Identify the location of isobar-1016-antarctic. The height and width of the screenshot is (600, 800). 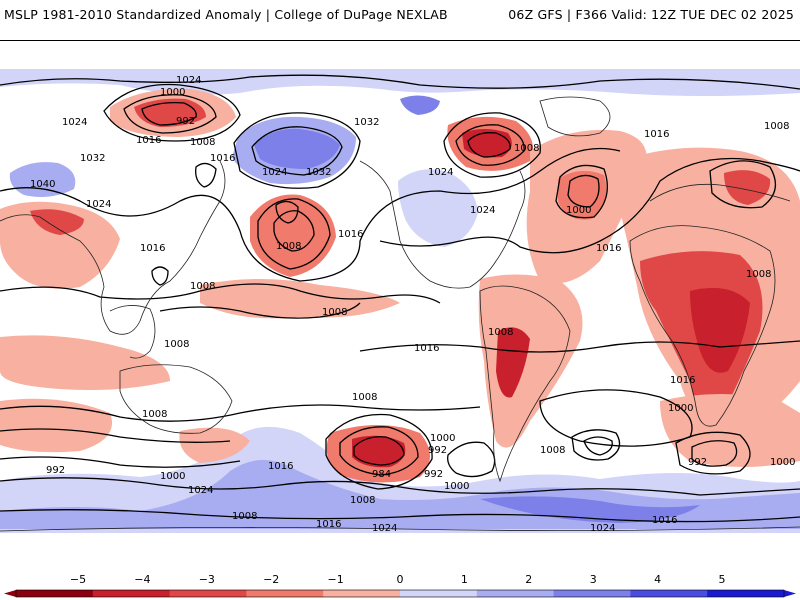
(400, 486).